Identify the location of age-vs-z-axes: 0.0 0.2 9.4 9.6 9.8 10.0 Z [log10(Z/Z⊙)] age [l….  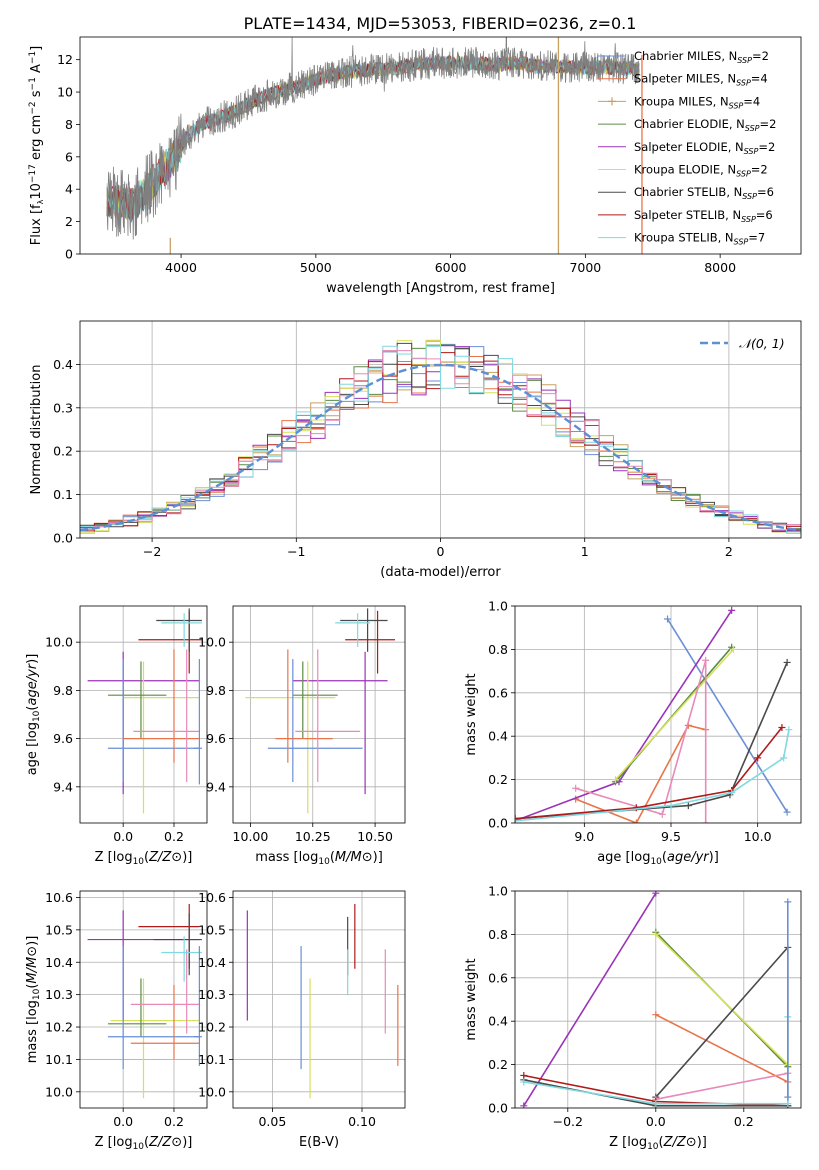
(116, 736).